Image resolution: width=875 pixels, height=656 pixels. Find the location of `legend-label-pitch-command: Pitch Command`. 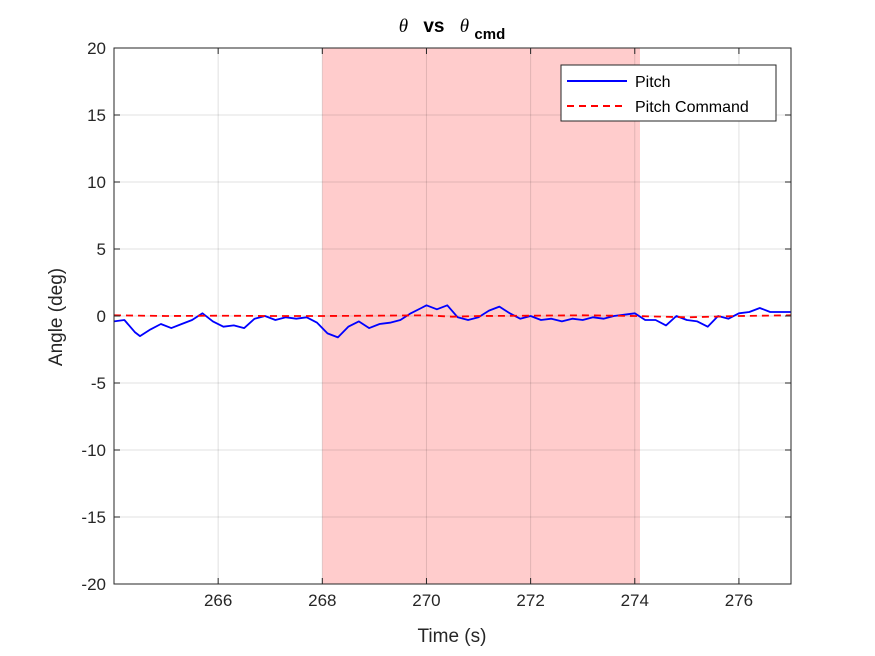

legend-label-pitch-command: Pitch Command is located at coordinates (692, 107).